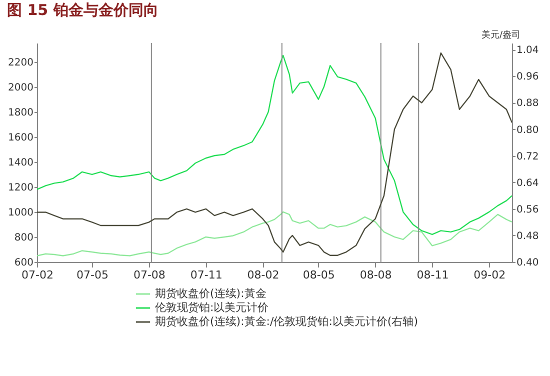 Image resolution: width=550 pixels, height=376 pixels. Describe the element at coordinates (263, 275) in the screenshot. I see `x-tick-label: 08-02` at that location.